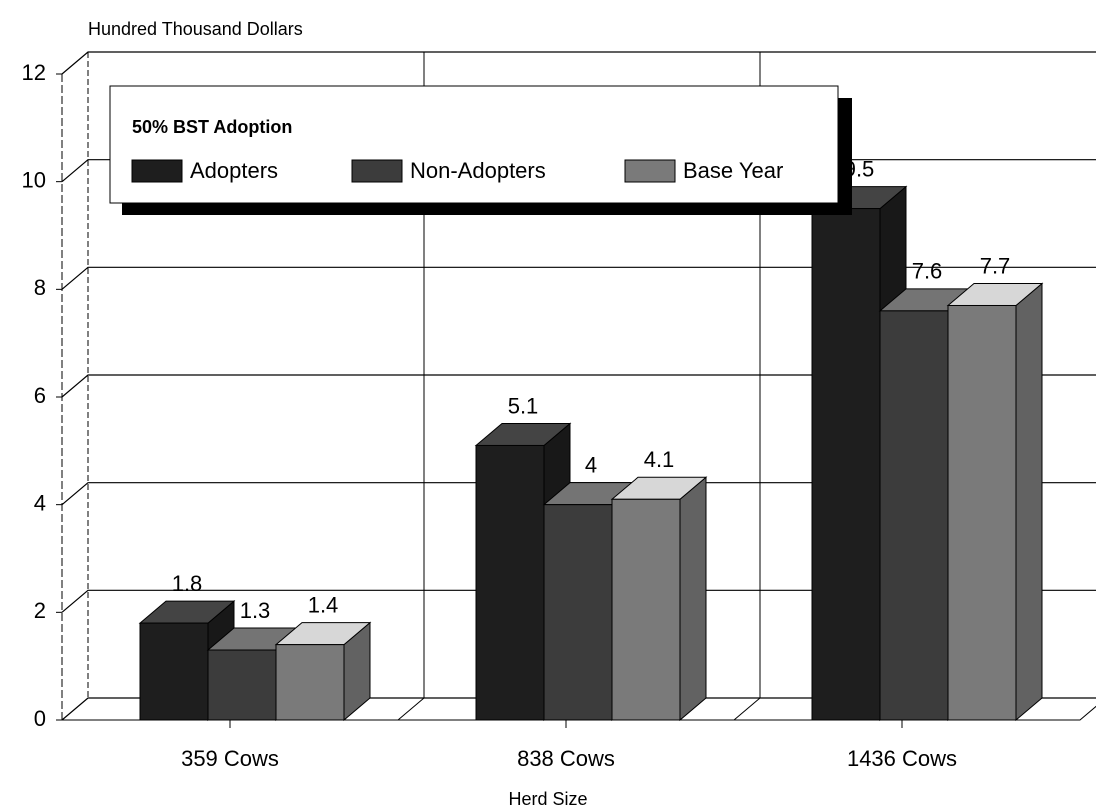  What do you see at coordinates (547, 799) in the screenshot?
I see `x-axis-label: Herd Size` at bounding box center [547, 799].